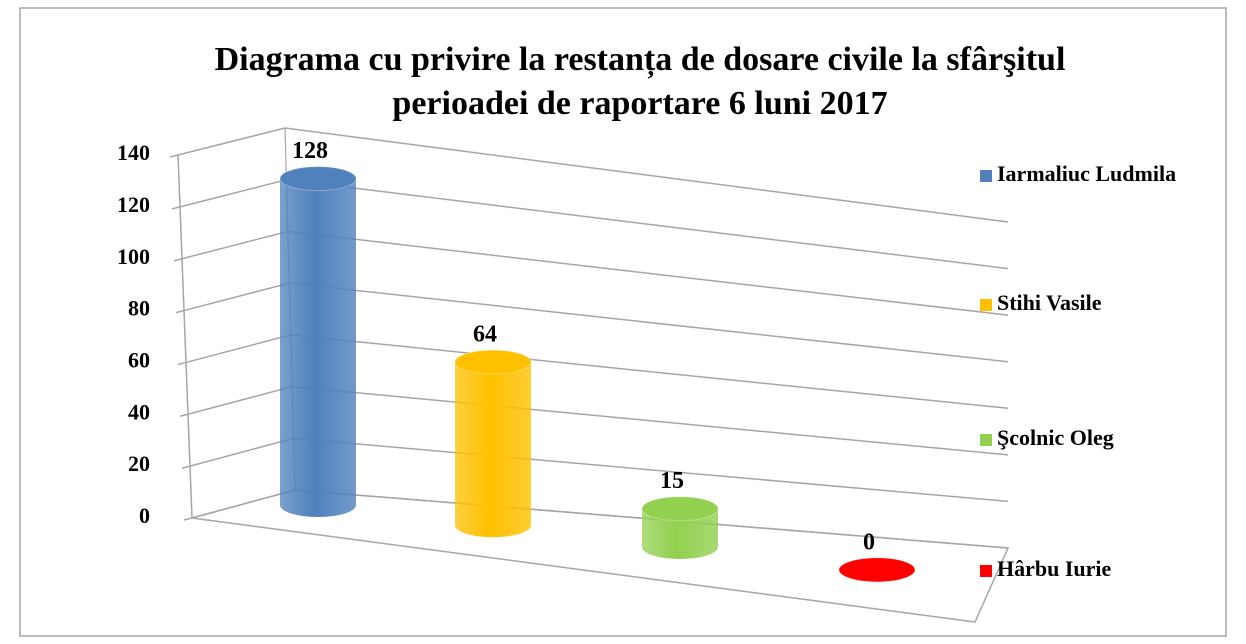 The width and height of the screenshot is (1246, 644). I want to click on y-tick-label: 20, so click(139, 463).